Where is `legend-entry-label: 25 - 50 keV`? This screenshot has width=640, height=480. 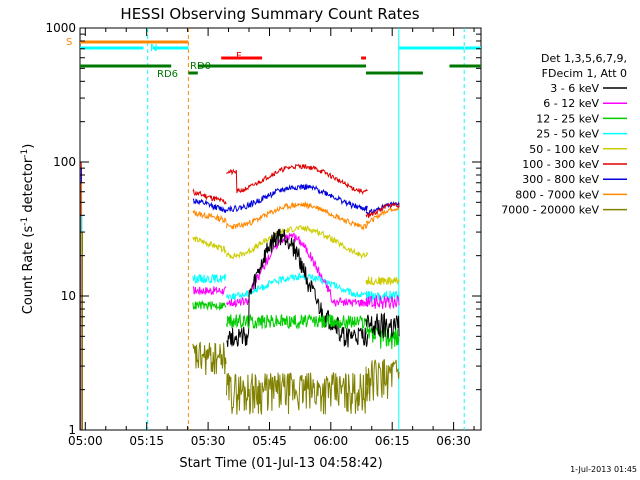
legend-entry-label: 25 - 50 keV is located at coordinates (567, 134).